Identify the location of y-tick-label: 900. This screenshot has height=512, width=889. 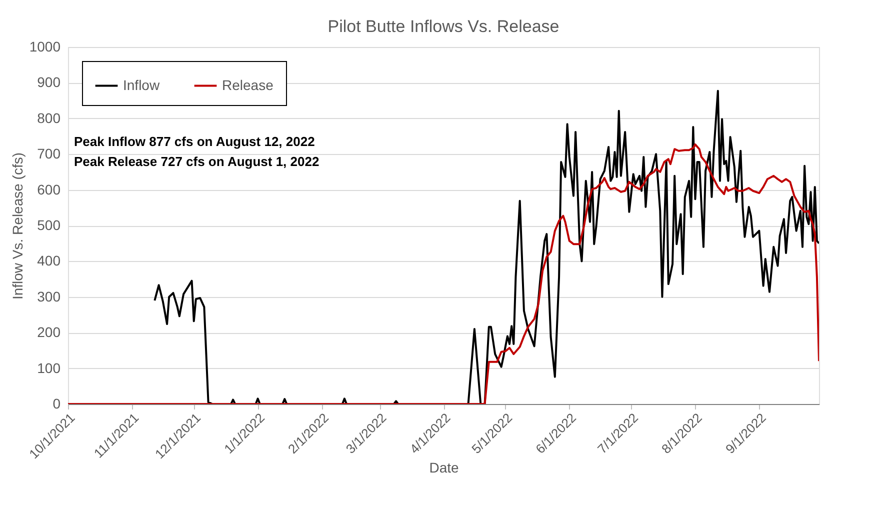
(49, 82).